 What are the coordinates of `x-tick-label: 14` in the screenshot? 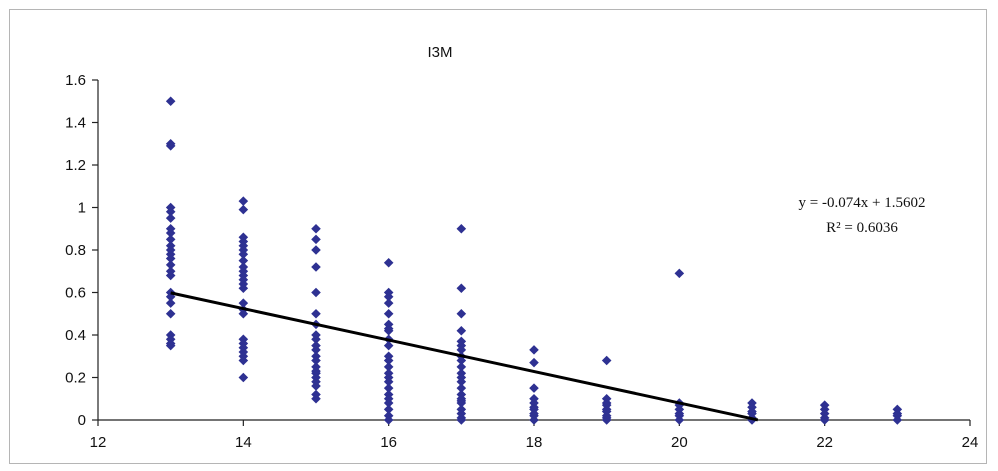 It's located at (243, 442).